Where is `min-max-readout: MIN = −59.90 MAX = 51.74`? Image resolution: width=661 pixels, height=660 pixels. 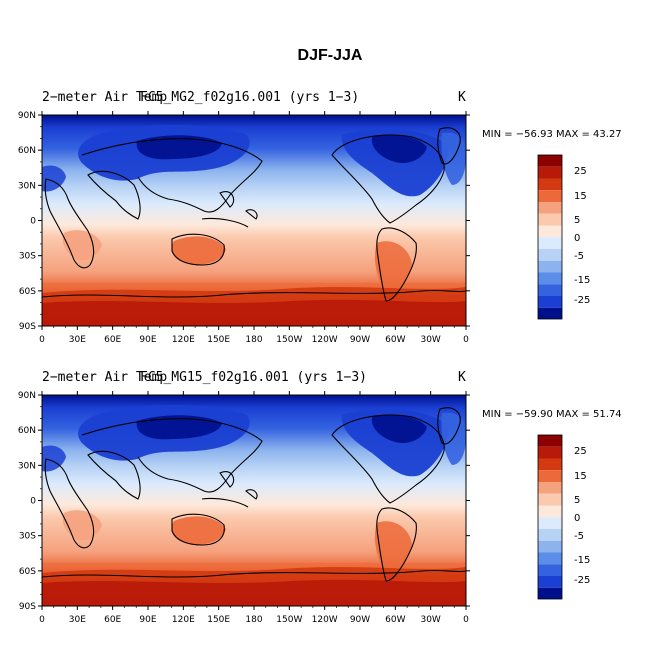
min-max-readout: MIN = −59.90 MAX = 51.74 is located at coordinates (552, 414).